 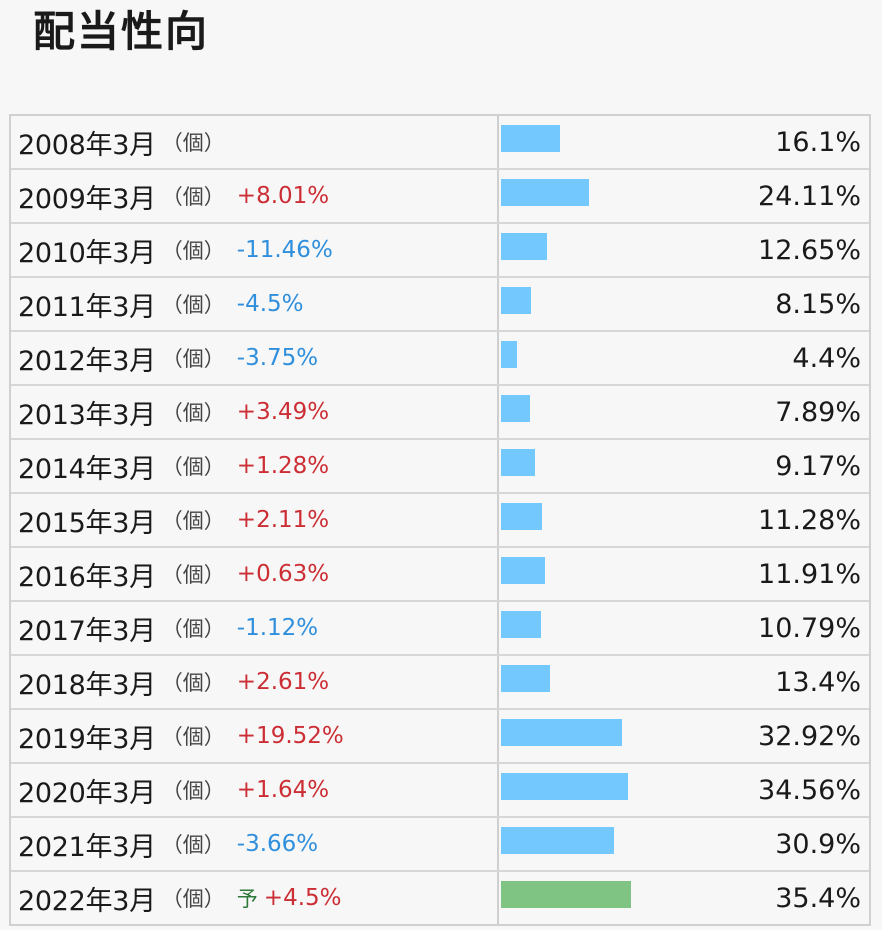 I want to click on period-label: 2014年3月, so click(x=87, y=469).